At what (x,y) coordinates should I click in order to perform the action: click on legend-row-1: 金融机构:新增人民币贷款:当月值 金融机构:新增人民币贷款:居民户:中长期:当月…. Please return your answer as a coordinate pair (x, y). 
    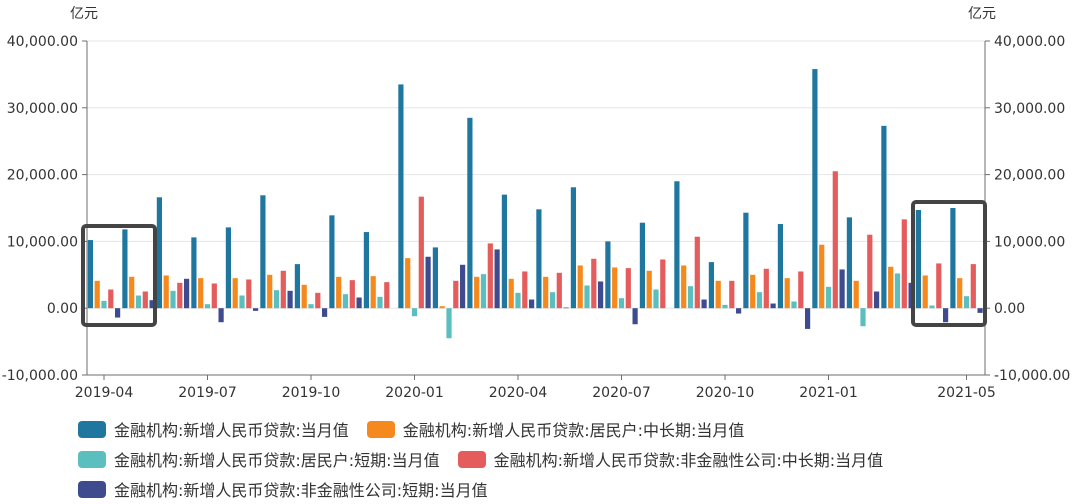
    Looking at the image, I should click on (573, 429).